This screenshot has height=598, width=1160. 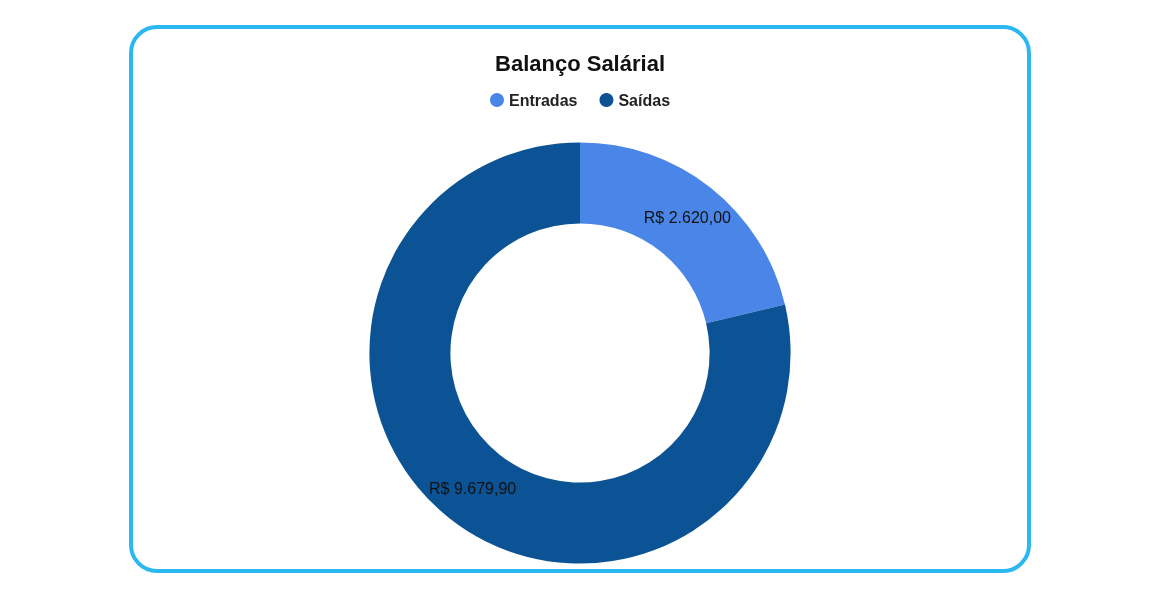 What do you see at coordinates (687, 217) in the screenshot?
I see `data-label: R$ 2.620,00` at bounding box center [687, 217].